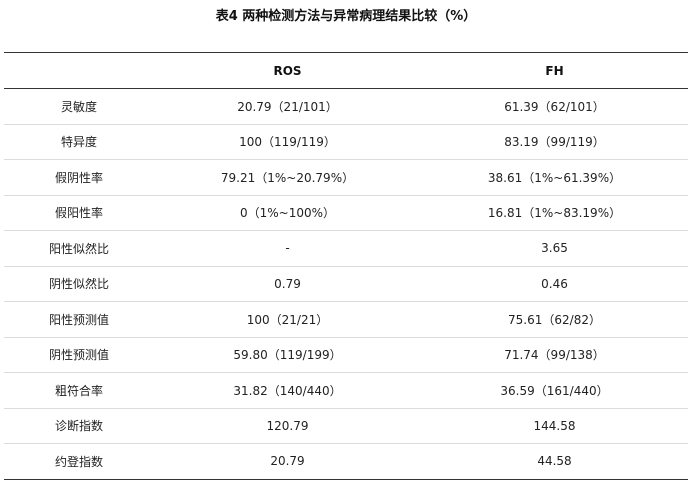 This screenshot has width=692, height=491. What do you see at coordinates (287, 461) in the screenshot?
I see `ros-value: 20.79` at bounding box center [287, 461].